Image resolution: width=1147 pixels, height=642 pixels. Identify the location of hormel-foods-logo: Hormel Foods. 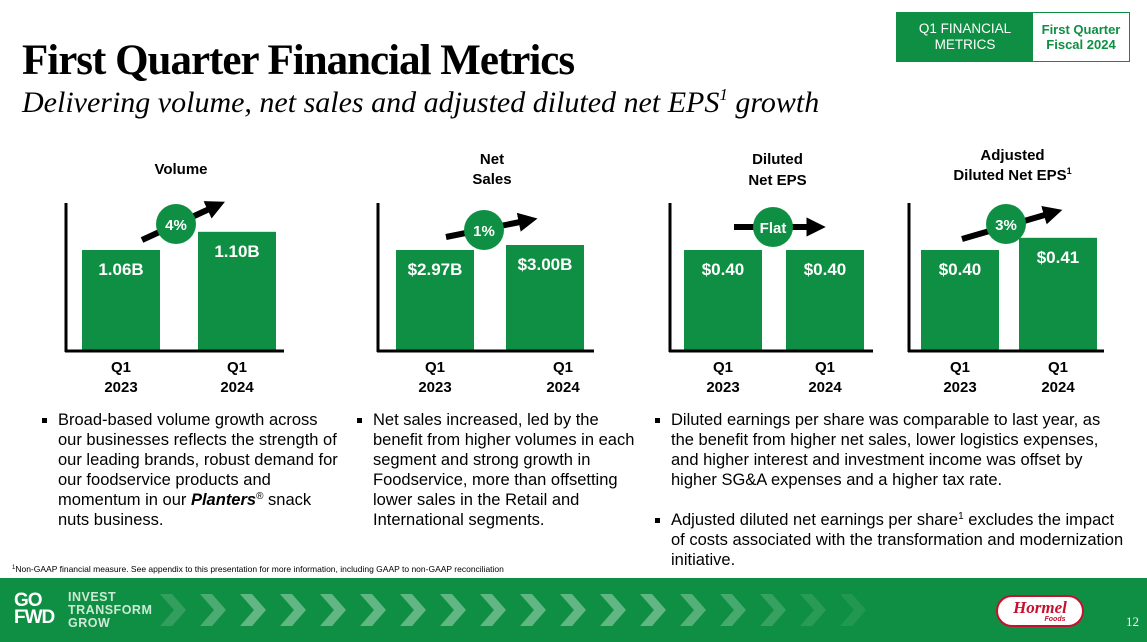
(1040, 611).